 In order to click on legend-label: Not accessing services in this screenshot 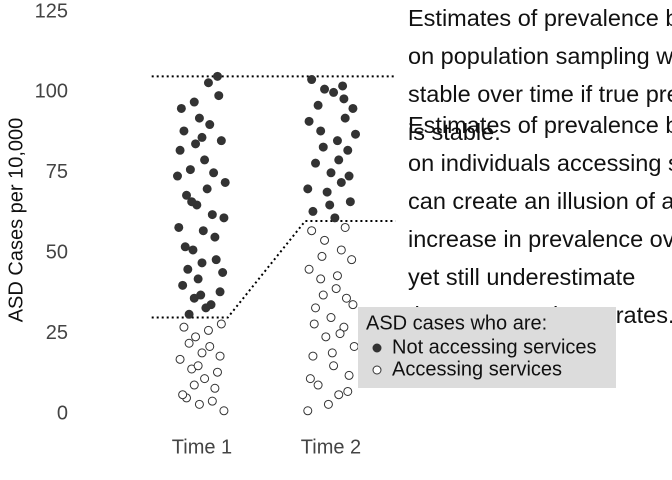, I will do `click(494, 347)`.